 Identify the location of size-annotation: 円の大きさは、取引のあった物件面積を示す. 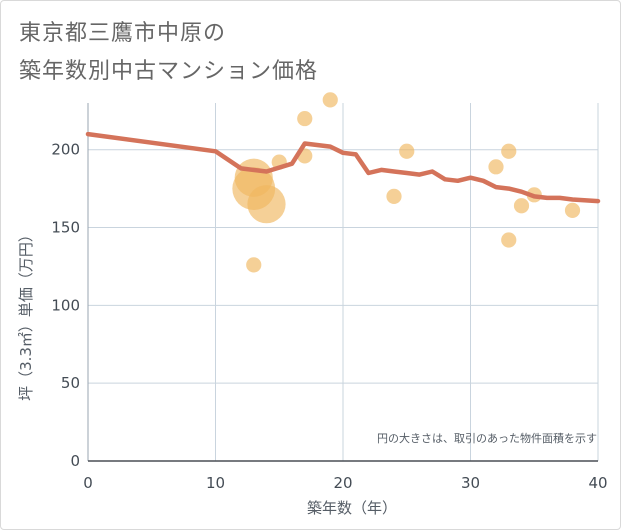
(487, 438).